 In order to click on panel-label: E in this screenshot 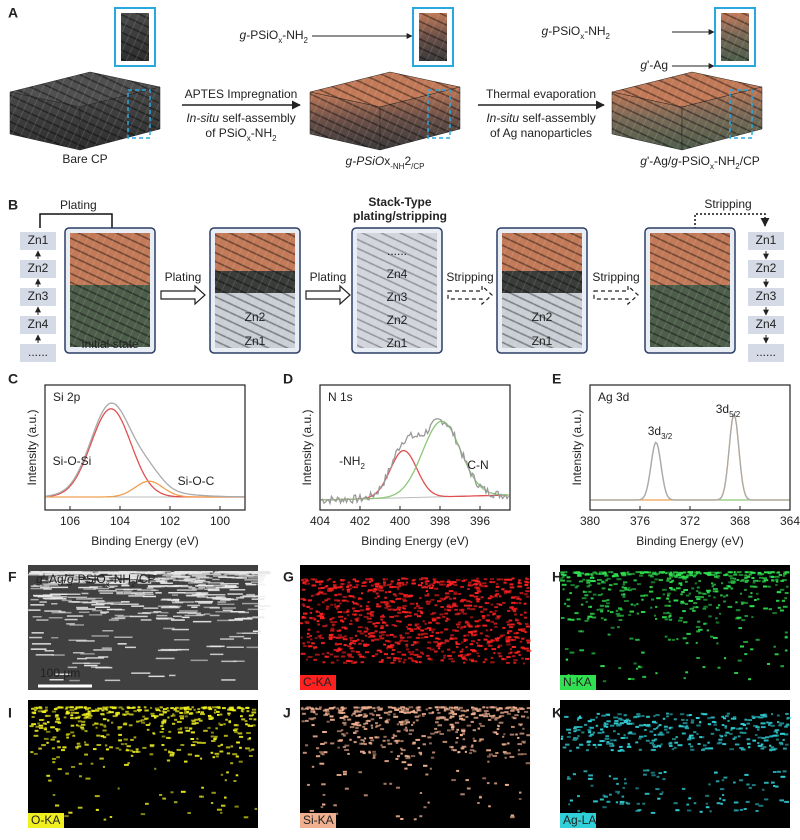, I will do `click(556, 379)`.